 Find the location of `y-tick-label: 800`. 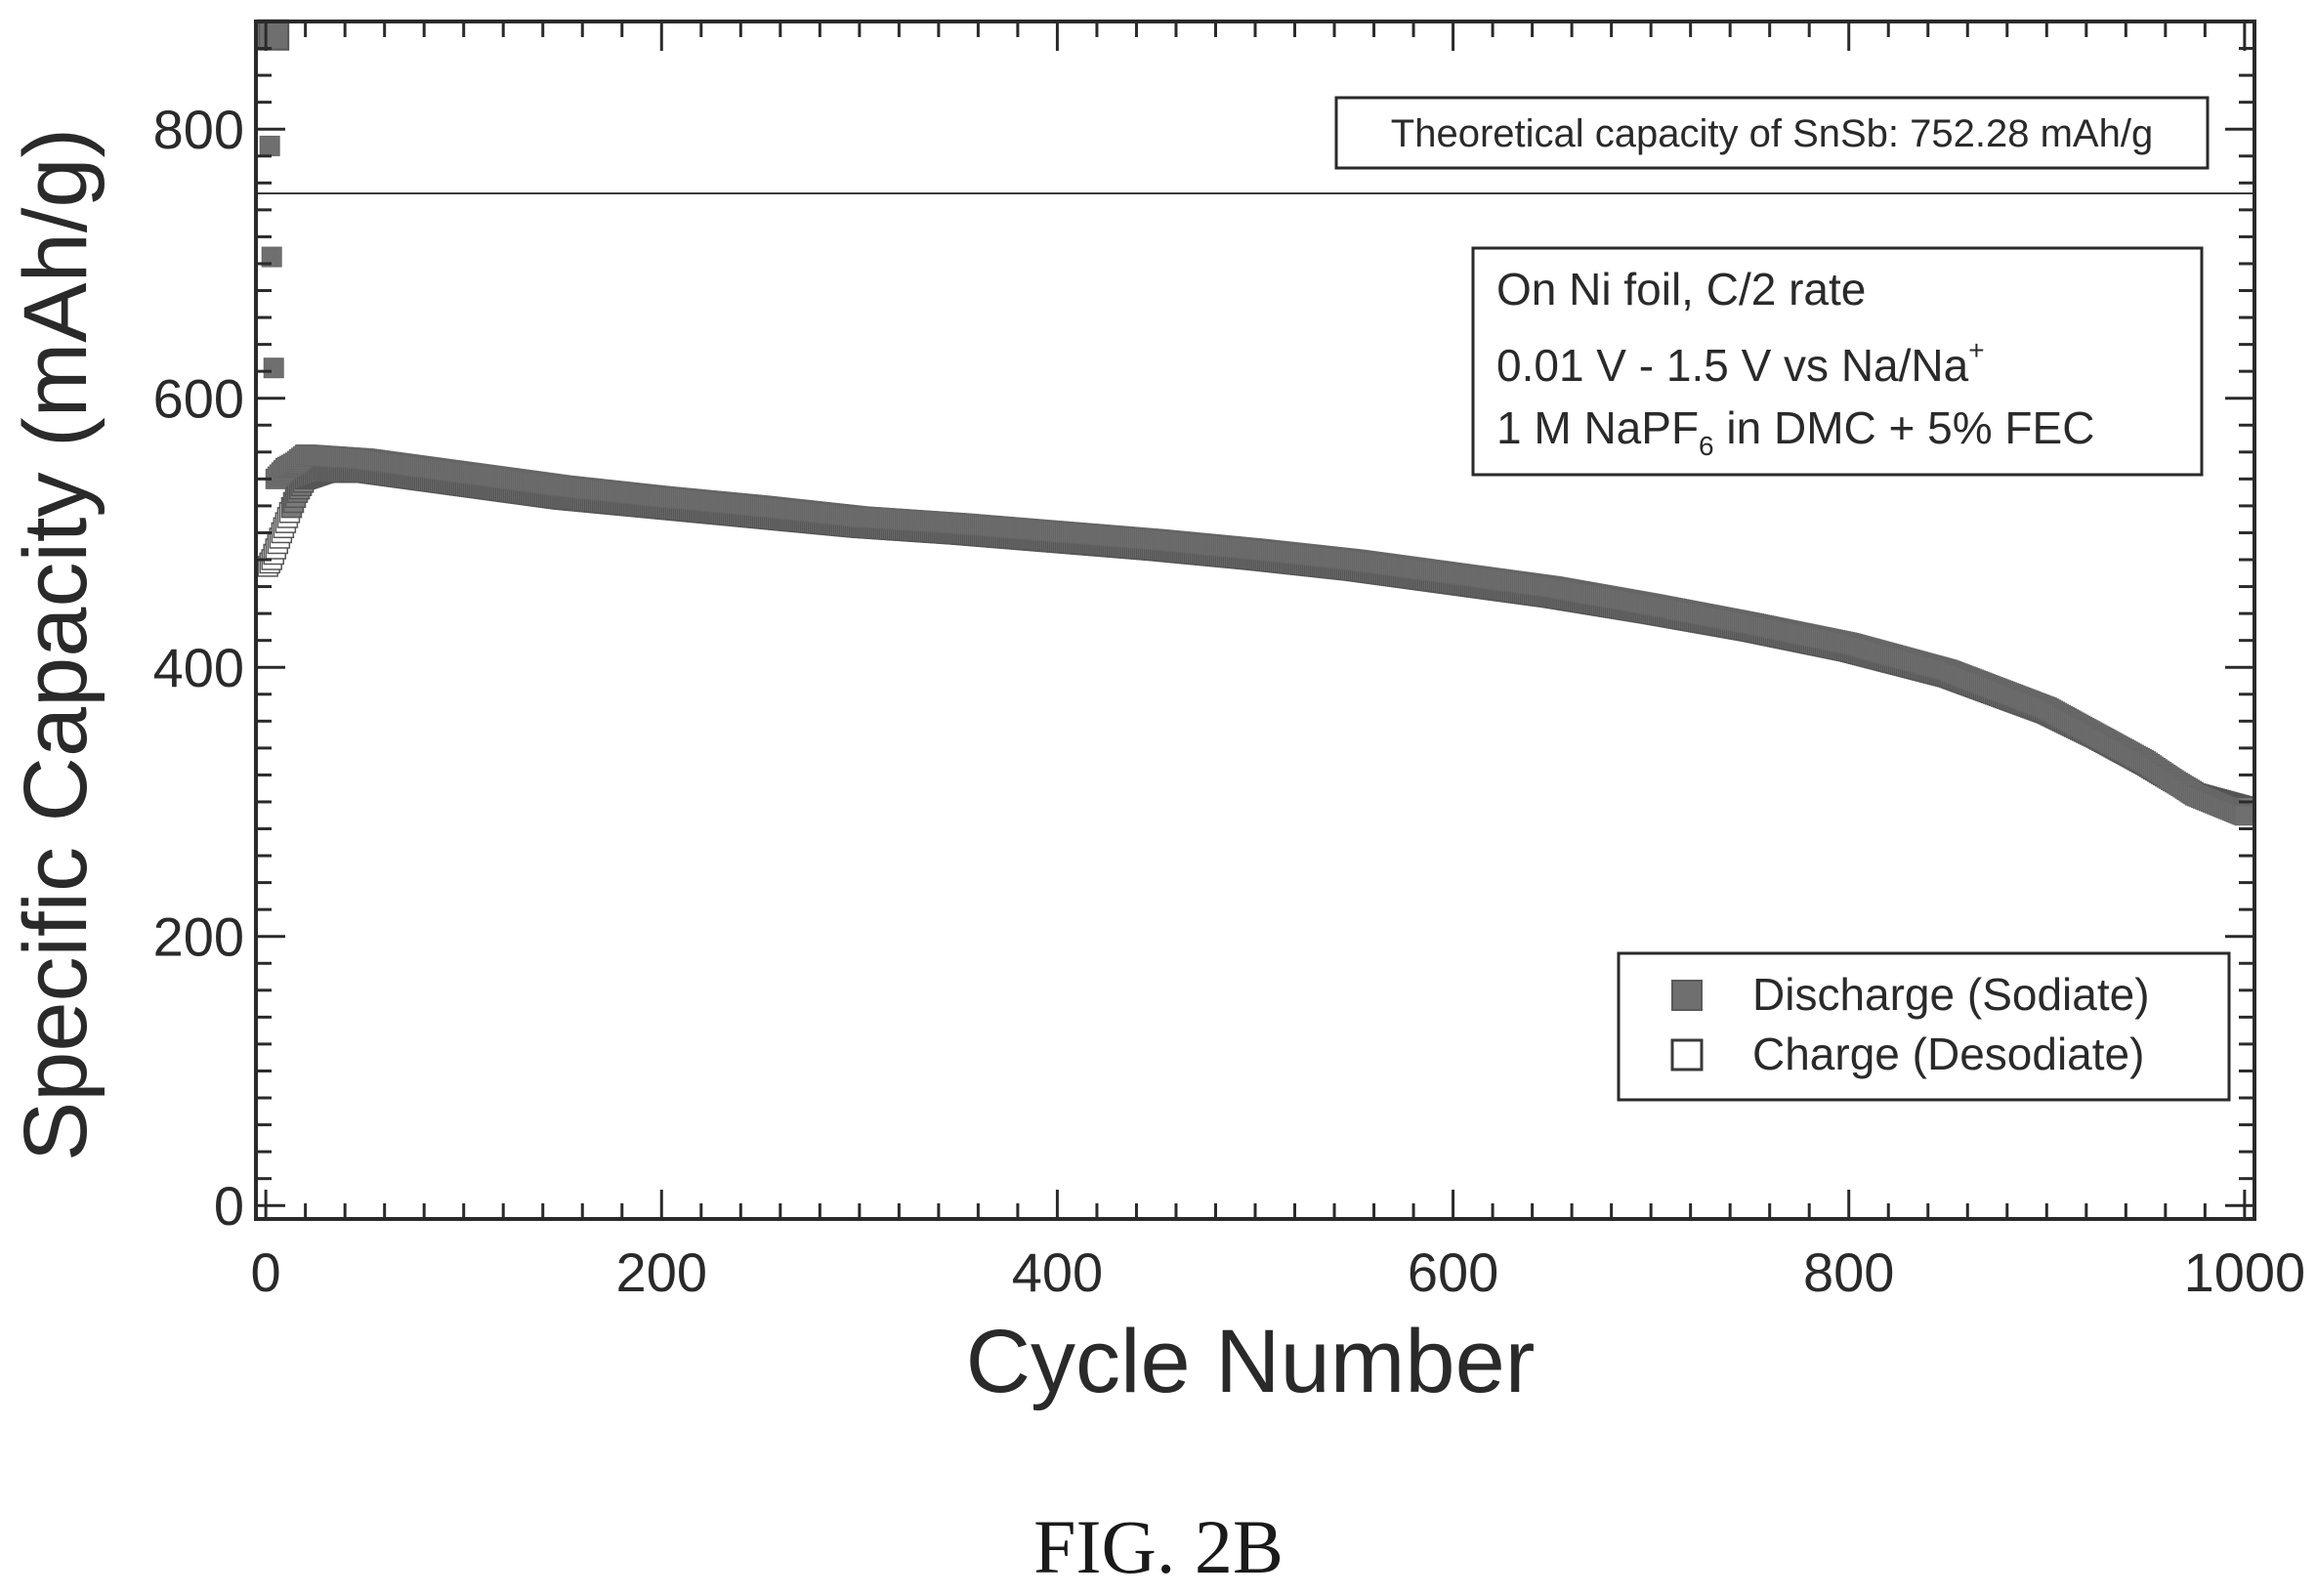

y-tick-label: 800 is located at coordinates (198, 129).